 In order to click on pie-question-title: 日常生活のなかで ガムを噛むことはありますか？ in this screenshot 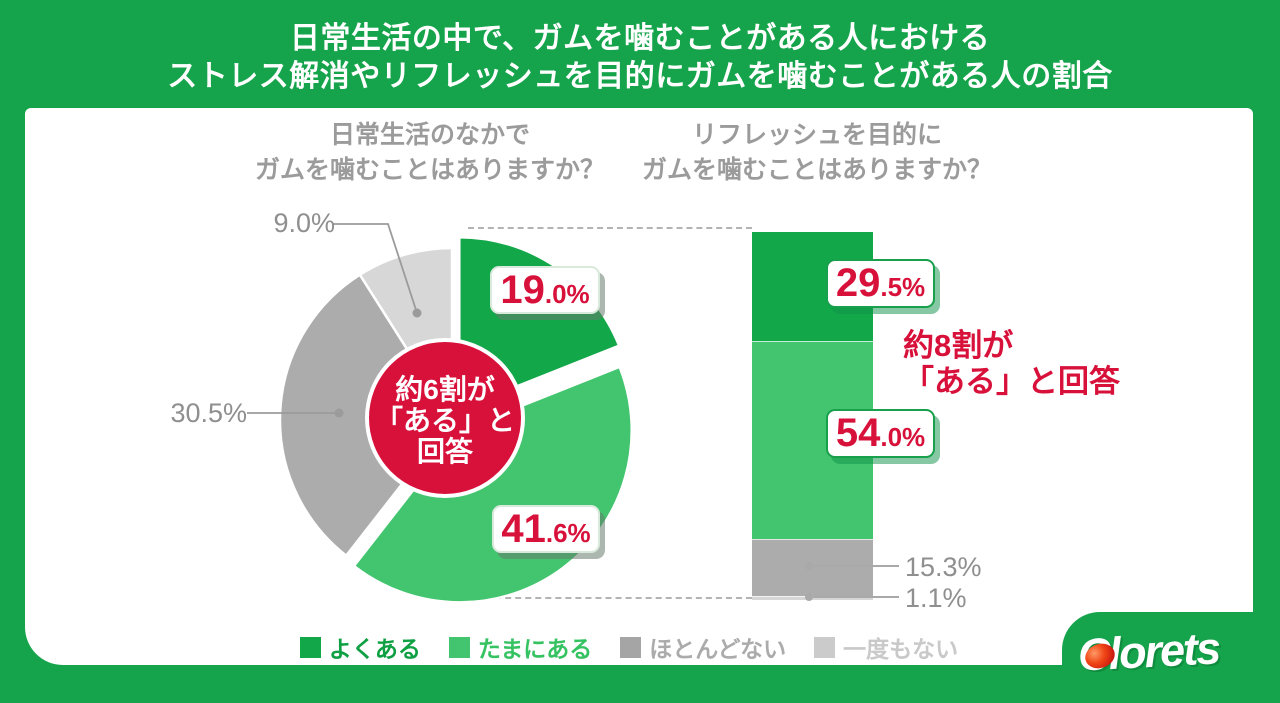, I will do `click(430, 153)`.